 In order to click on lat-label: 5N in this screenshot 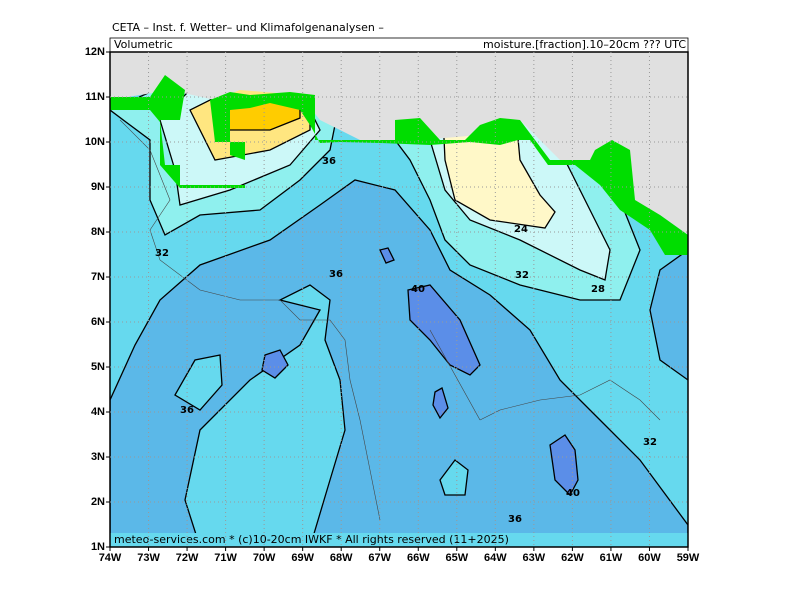, I will do `click(98, 367)`.